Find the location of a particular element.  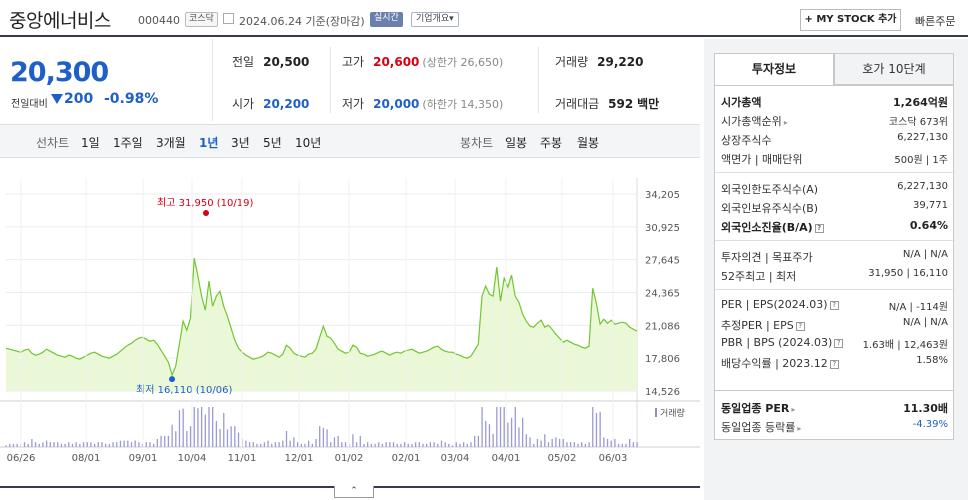

tab-3m: 3개월 is located at coordinates (171, 143).